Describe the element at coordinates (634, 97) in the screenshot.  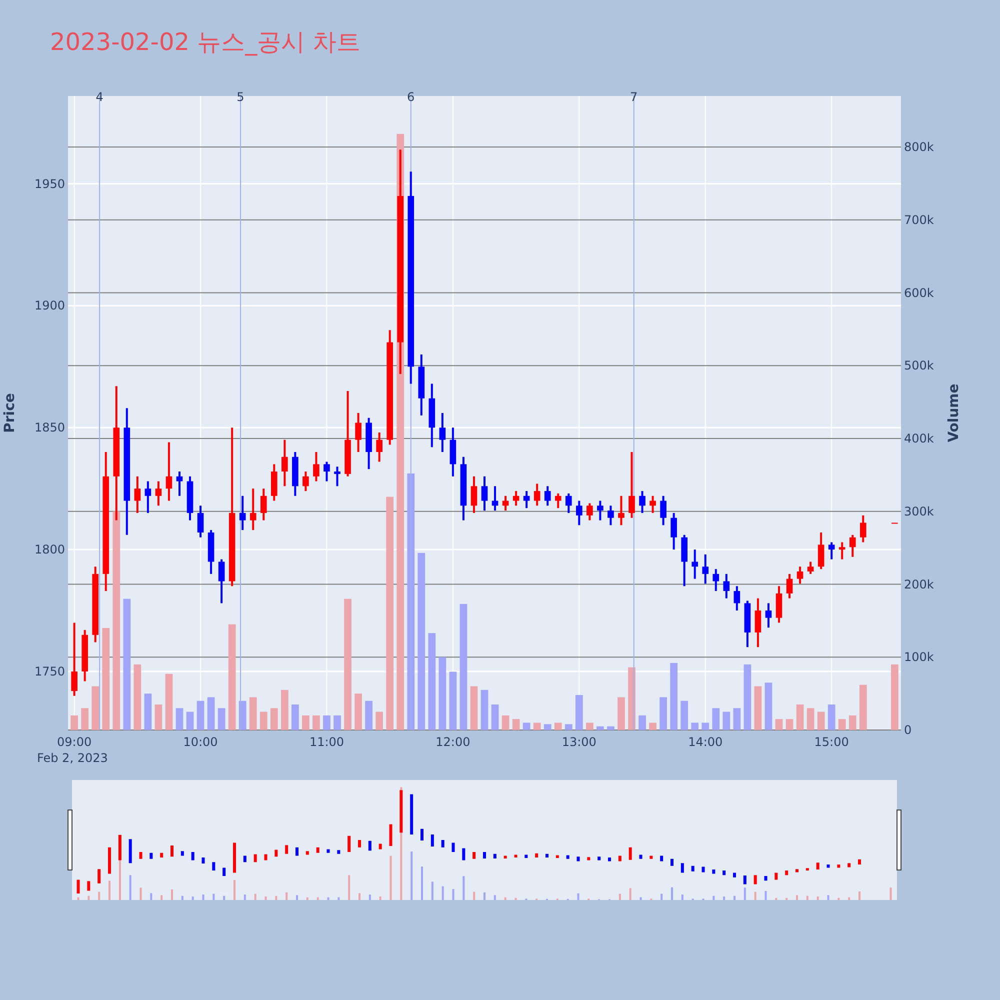
I see `ref-line-label: 7` at that location.